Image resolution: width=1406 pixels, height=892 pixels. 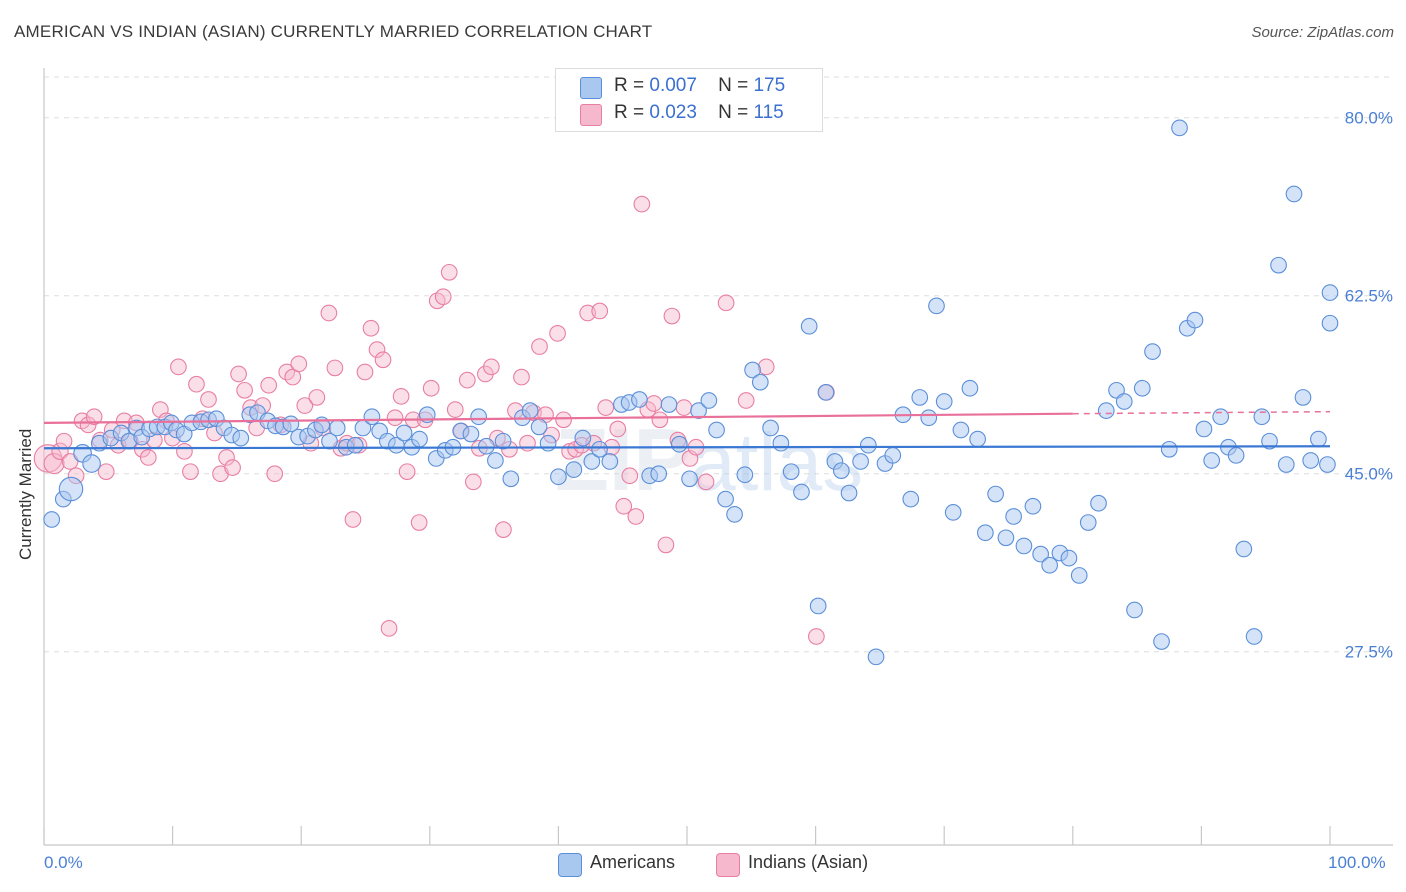 What do you see at coordinates (769, 85) in the screenshot?
I see `americans-n-value: 175` at bounding box center [769, 85].